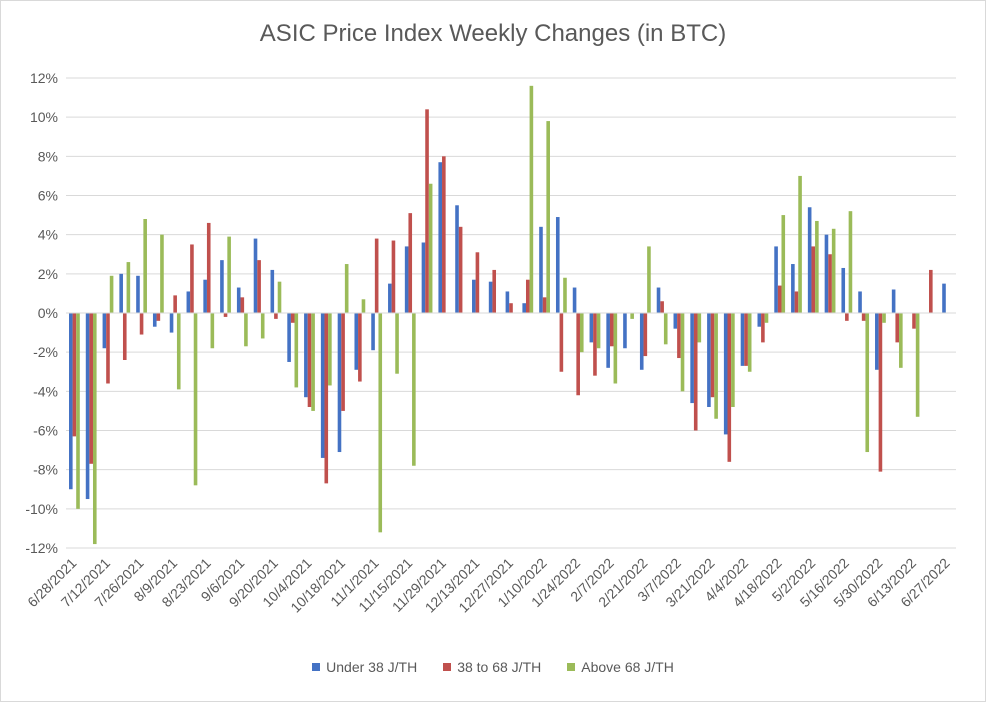  I want to click on y-tick-label: 2%, so click(48, 274).